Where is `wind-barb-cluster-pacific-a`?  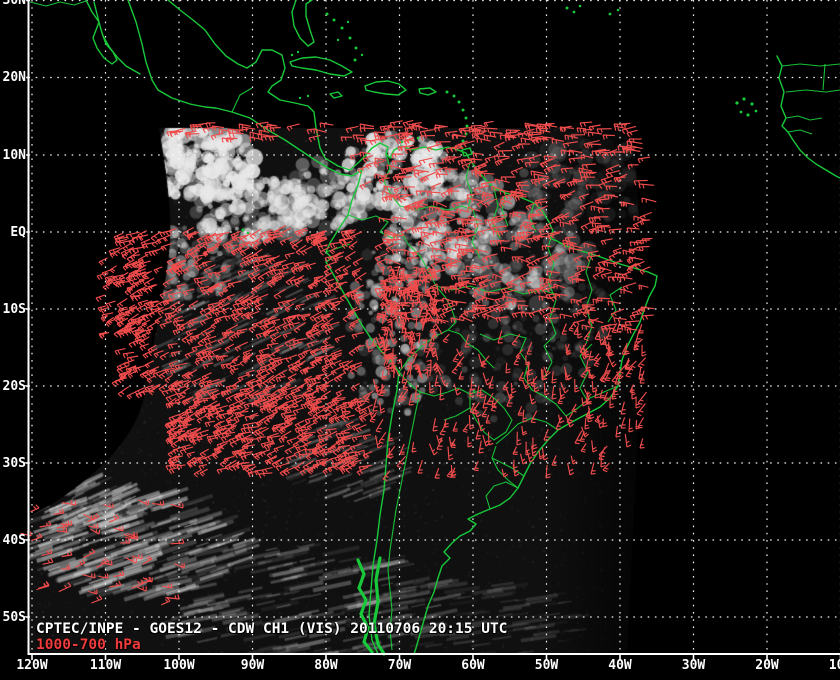 wind-barb-cluster-pacific-a is located at coordinates (239, 312).